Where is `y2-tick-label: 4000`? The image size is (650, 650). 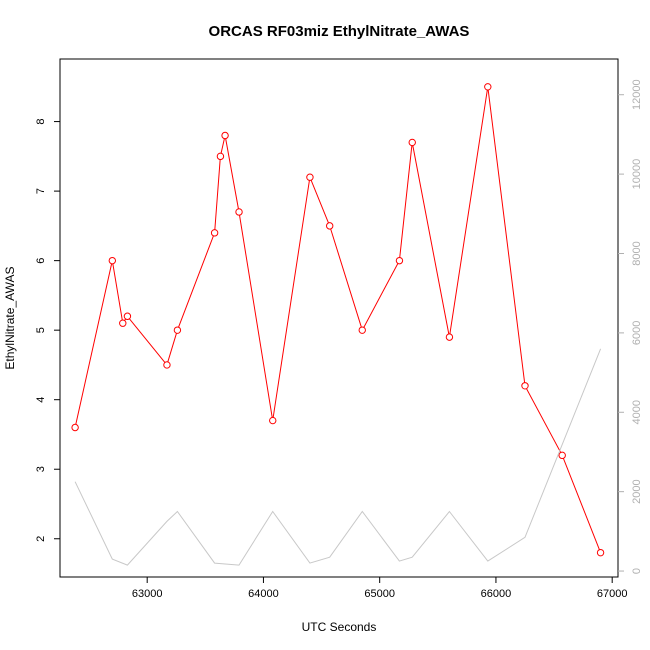
y2-tick-label: 4000 is located at coordinates (637, 412).